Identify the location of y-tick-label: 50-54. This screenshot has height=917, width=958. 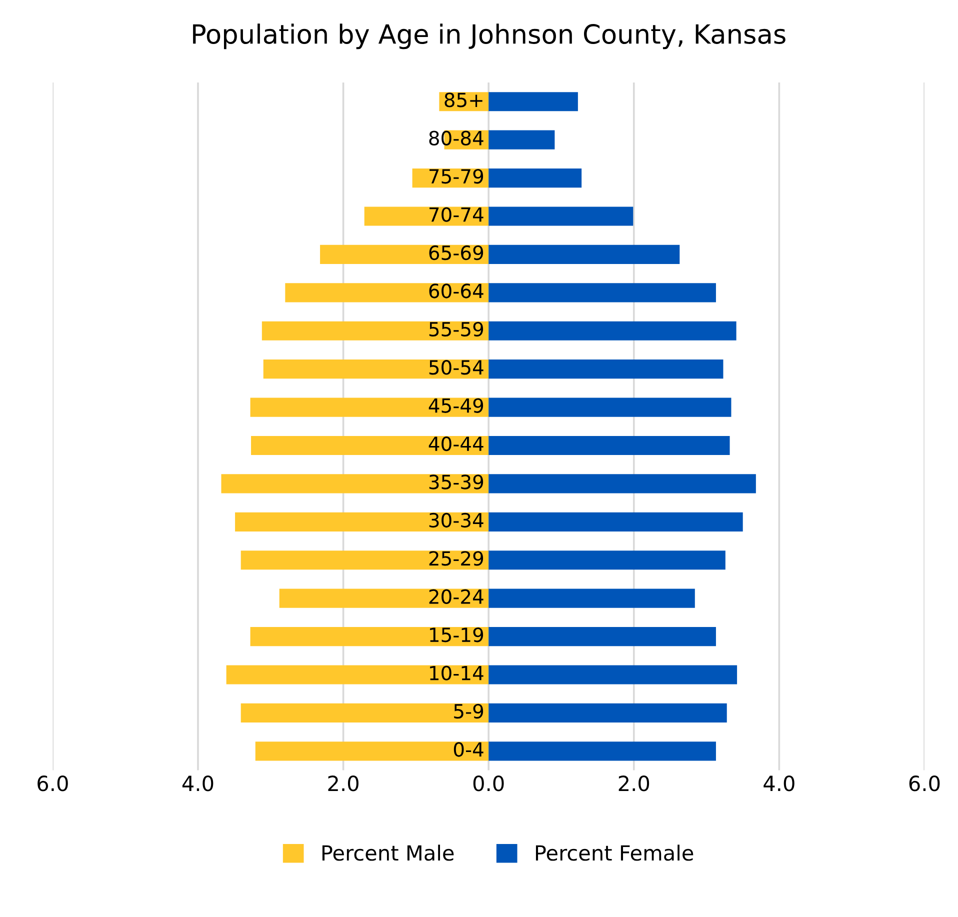
(456, 367).